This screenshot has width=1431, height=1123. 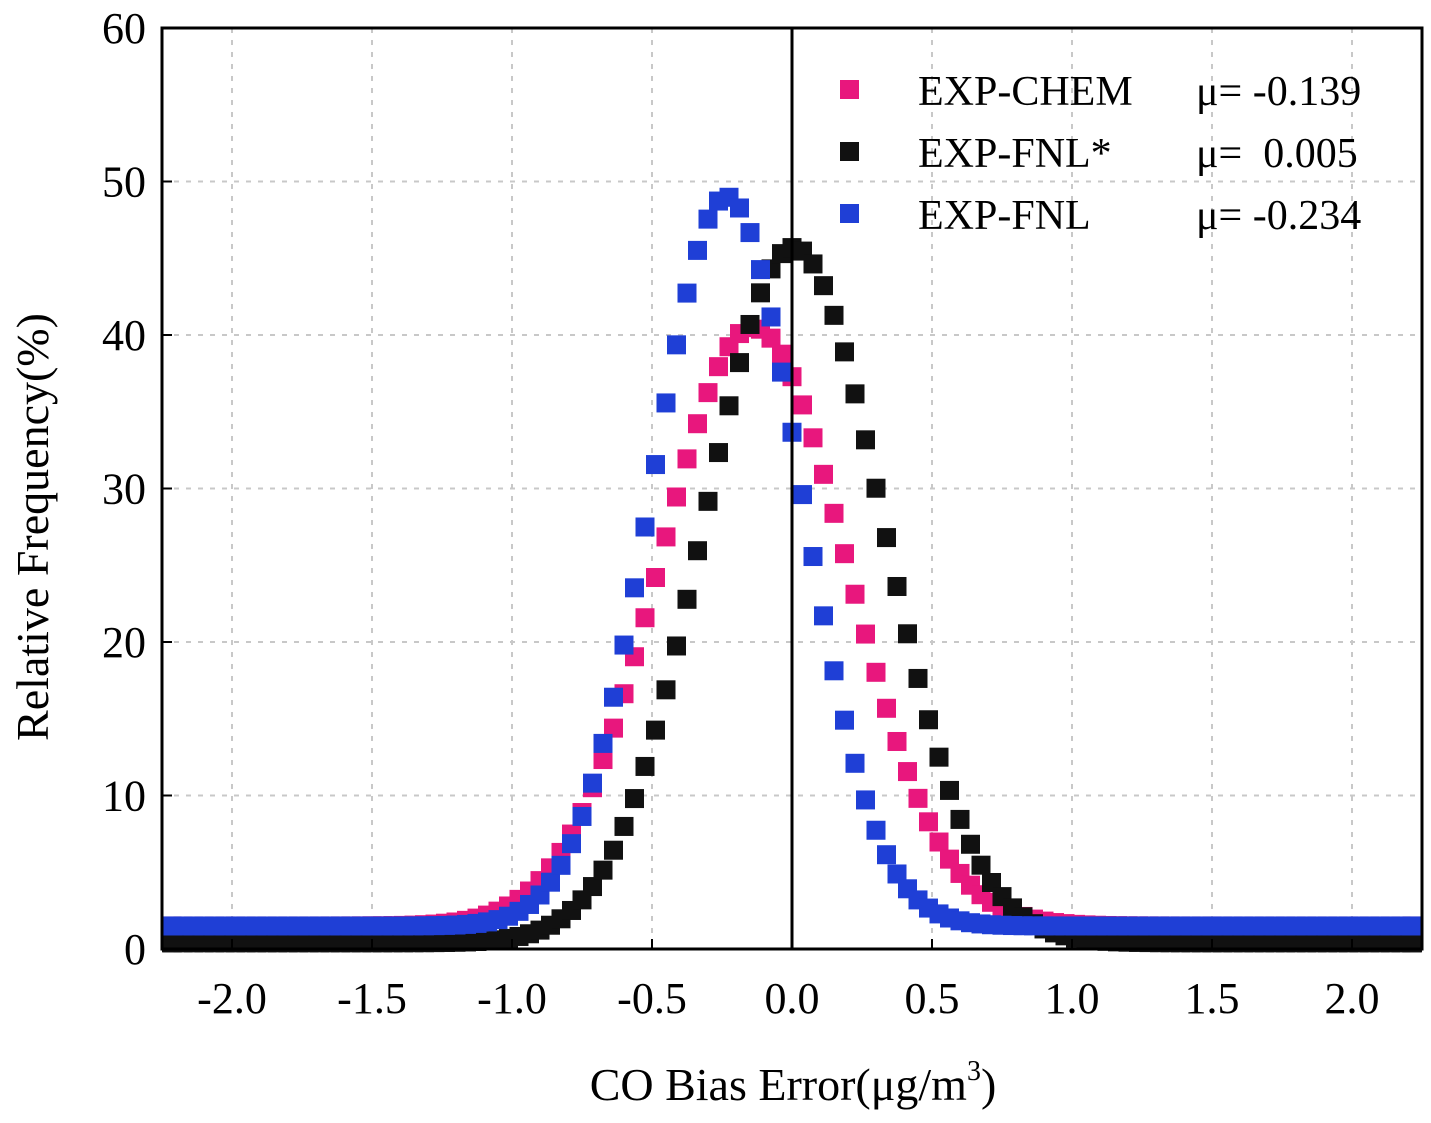 What do you see at coordinates (1100, 216) in the screenshot?
I see `legend-item: EXP-FNL μ= -0.234` at bounding box center [1100, 216].